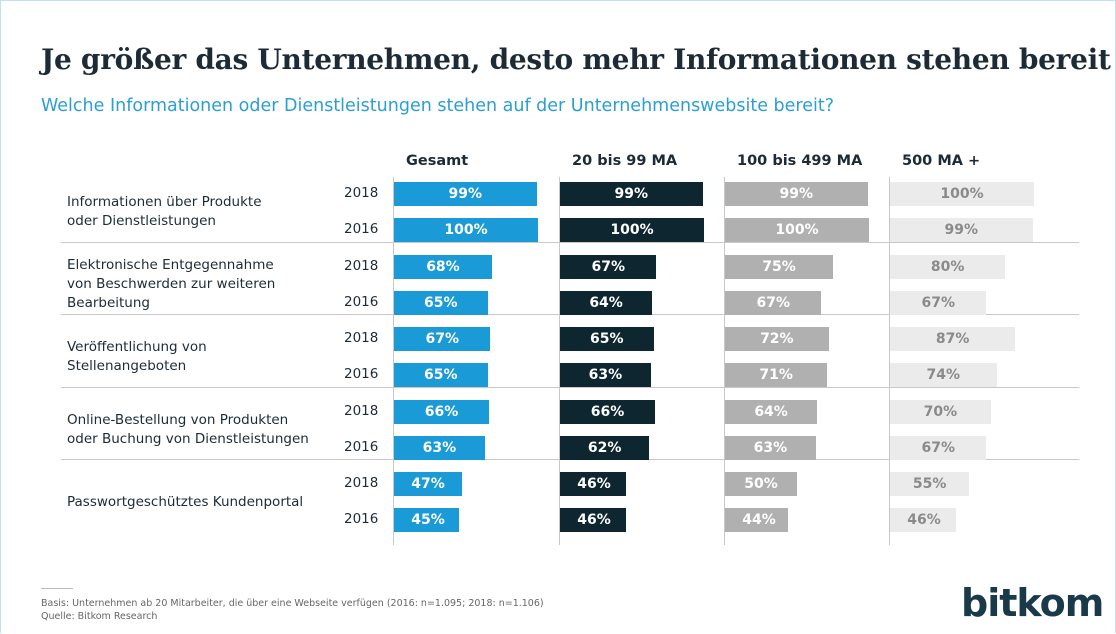  Describe the element at coordinates (127, 366) in the screenshot. I see `category-label: Stellenangeboten` at that location.